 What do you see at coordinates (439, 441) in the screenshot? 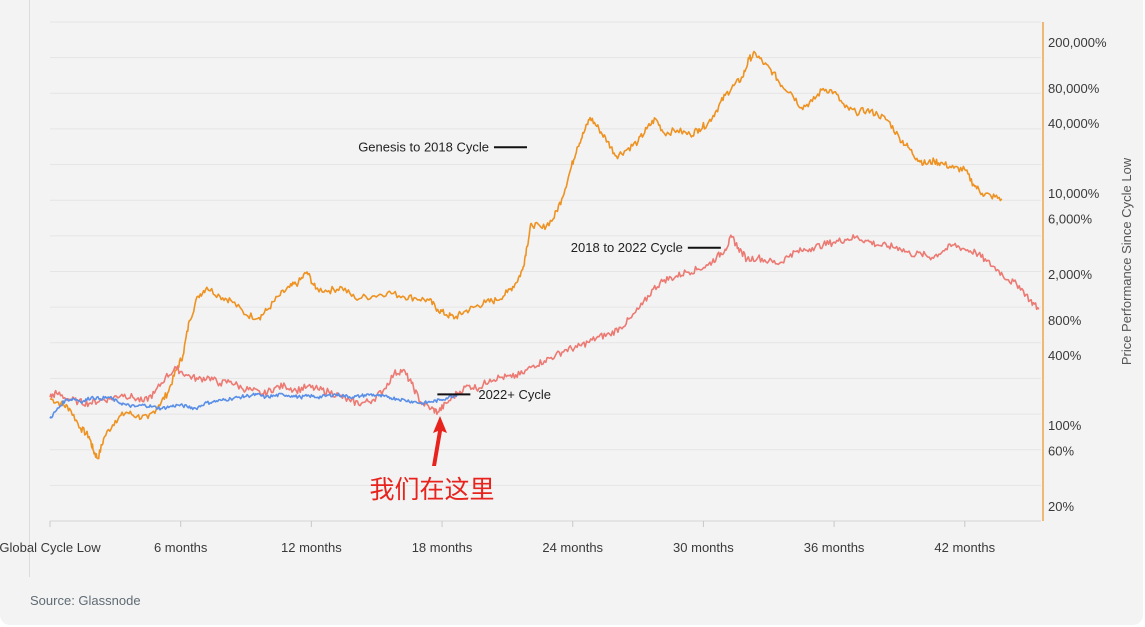
I see `annotation-arrow` at bounding box center [439, 441].